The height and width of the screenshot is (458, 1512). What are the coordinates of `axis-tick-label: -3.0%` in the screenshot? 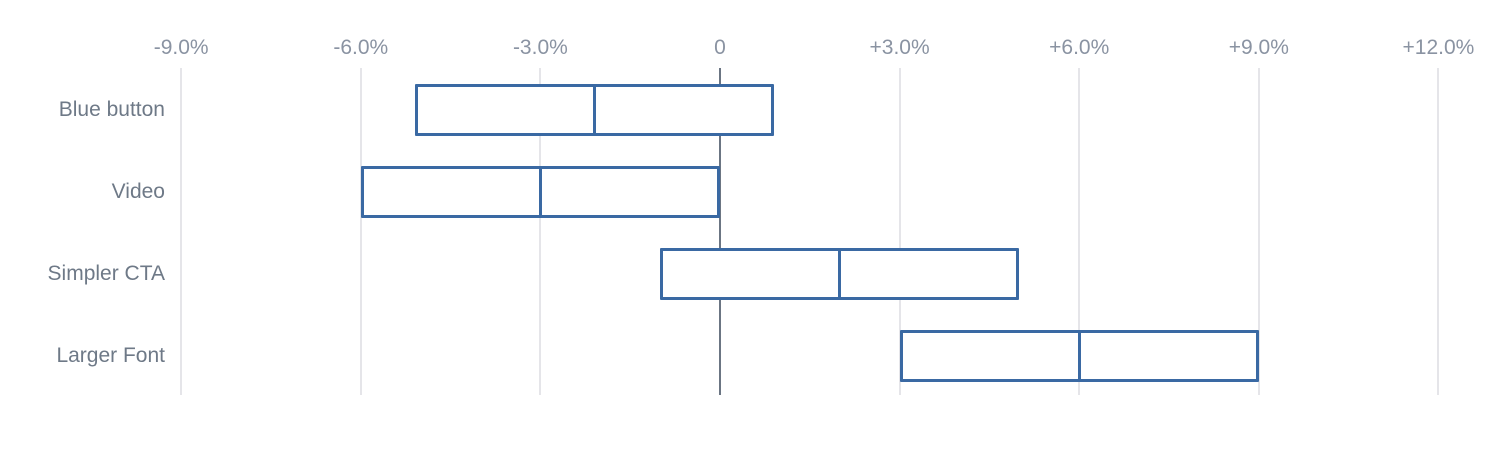 It's located at (540, 47).